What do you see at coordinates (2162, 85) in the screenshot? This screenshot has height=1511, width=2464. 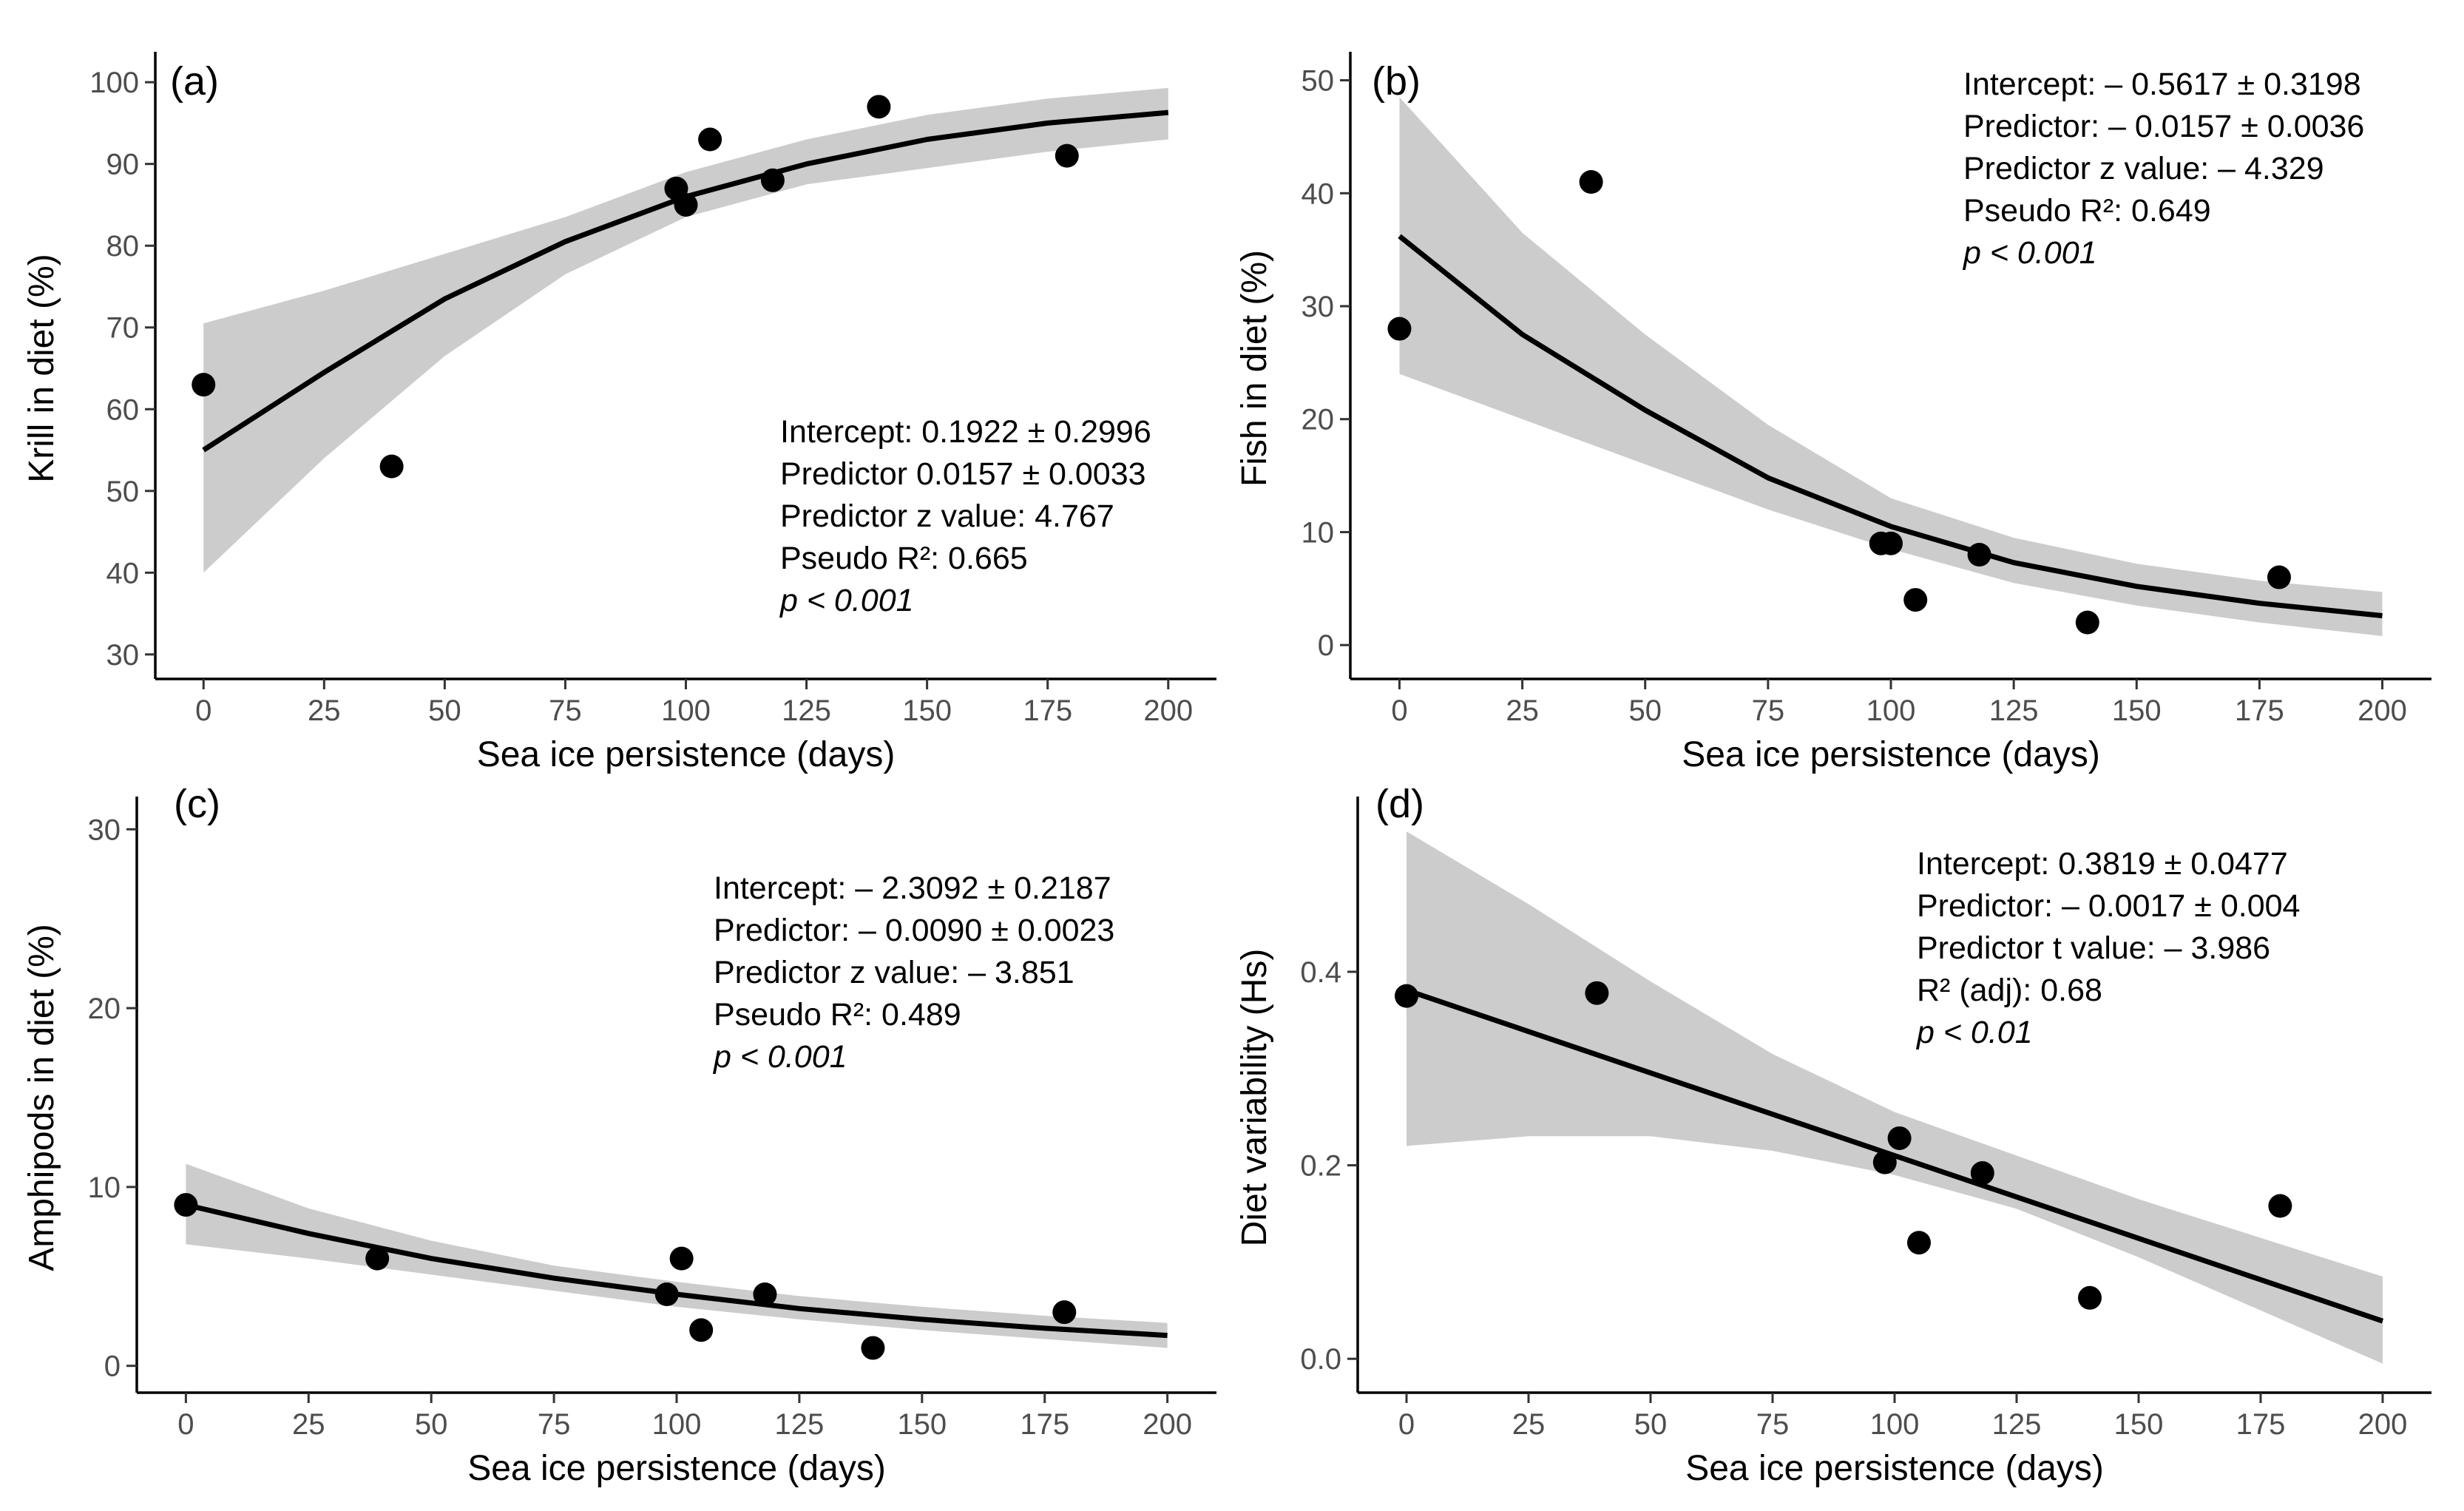 I see `stats-annotation-line: Intercept: – 0.5617 ± 0.3198` at bounding box center [2162, 85].